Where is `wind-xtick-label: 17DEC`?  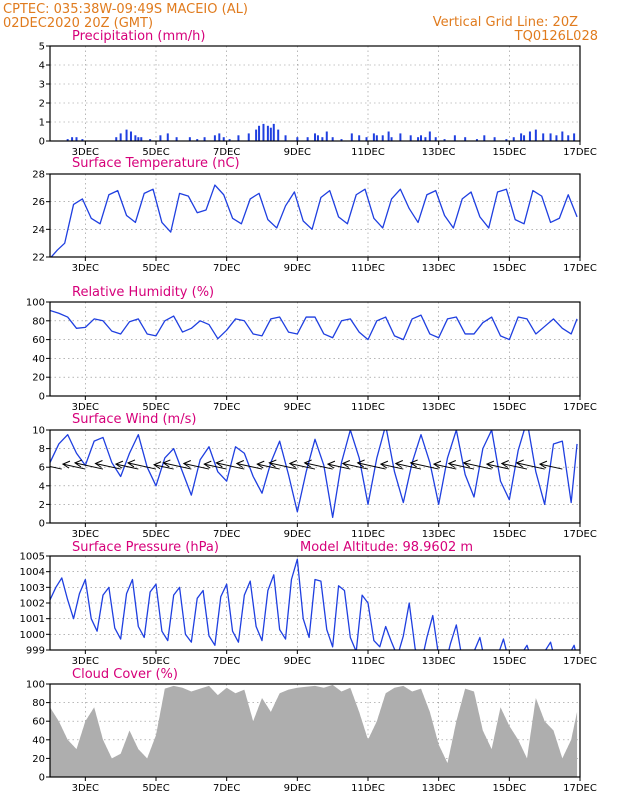 wind-xtick-label: 17DEC is located at coordinates (580, 534).